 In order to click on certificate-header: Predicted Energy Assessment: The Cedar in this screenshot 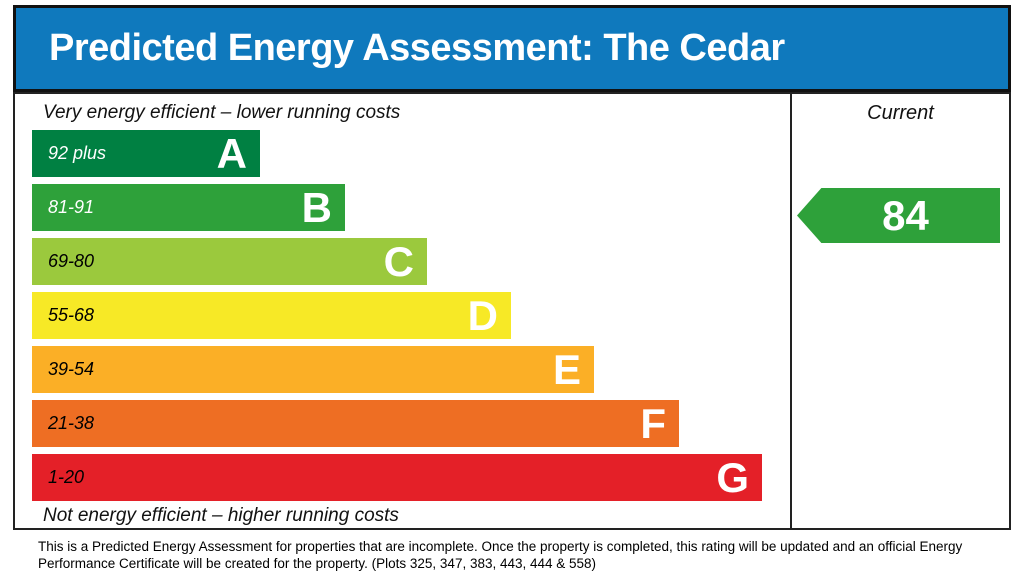, I will do `click(512, 48)`.